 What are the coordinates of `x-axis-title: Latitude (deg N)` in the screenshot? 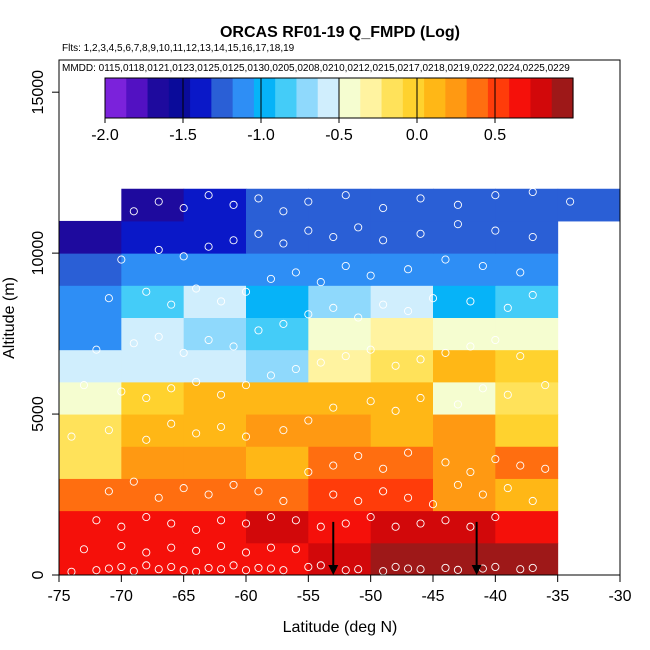 It's located at (340, 627).